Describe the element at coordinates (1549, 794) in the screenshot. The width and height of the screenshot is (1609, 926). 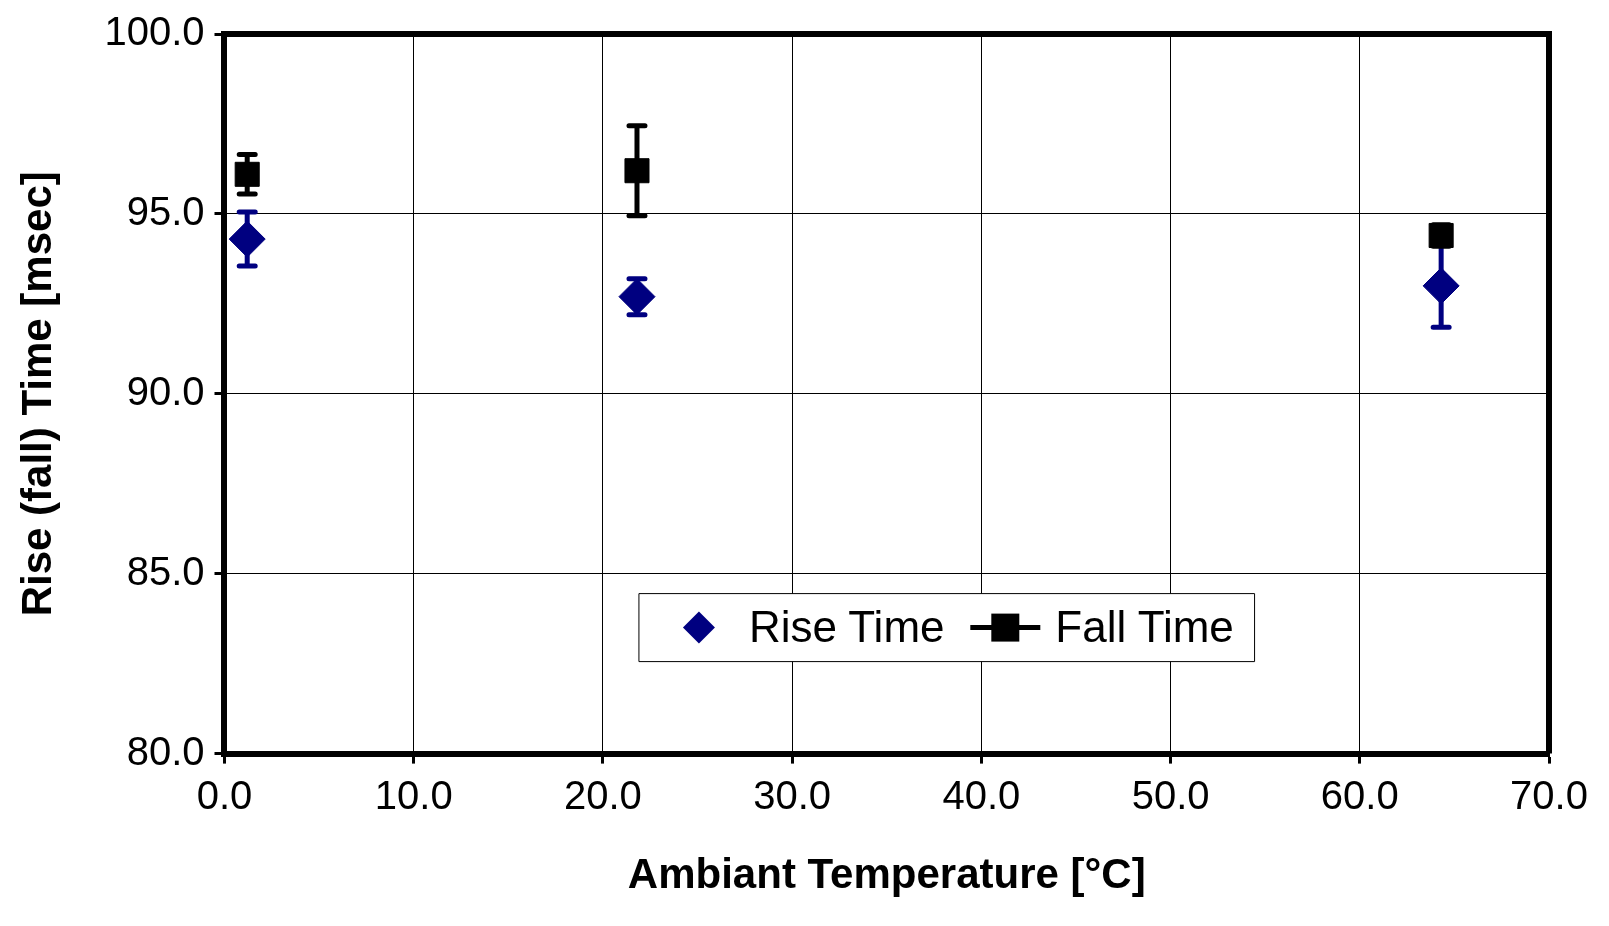
I see `x-tick-label: 70.0` at that location.